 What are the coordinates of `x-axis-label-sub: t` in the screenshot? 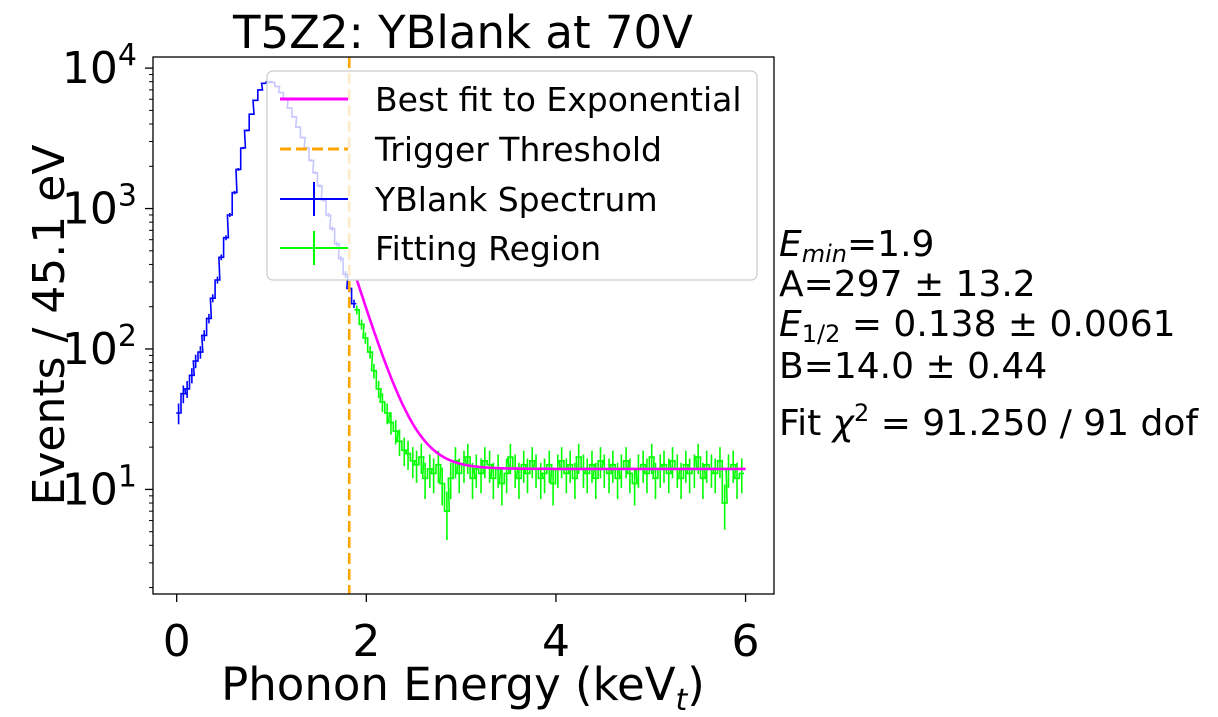 It's located at (682, 700).